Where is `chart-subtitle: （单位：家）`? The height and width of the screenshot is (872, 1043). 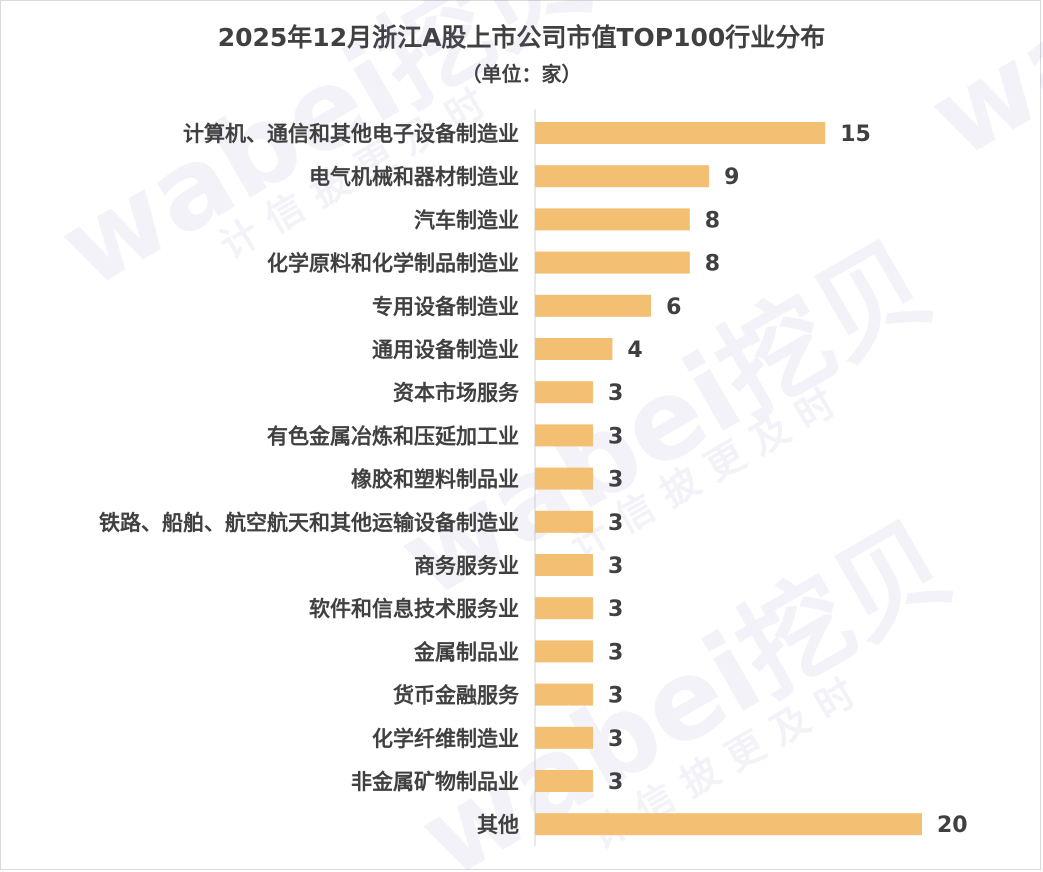 chart-subtitle: （单位：家） is located at coordinates (521, 74).